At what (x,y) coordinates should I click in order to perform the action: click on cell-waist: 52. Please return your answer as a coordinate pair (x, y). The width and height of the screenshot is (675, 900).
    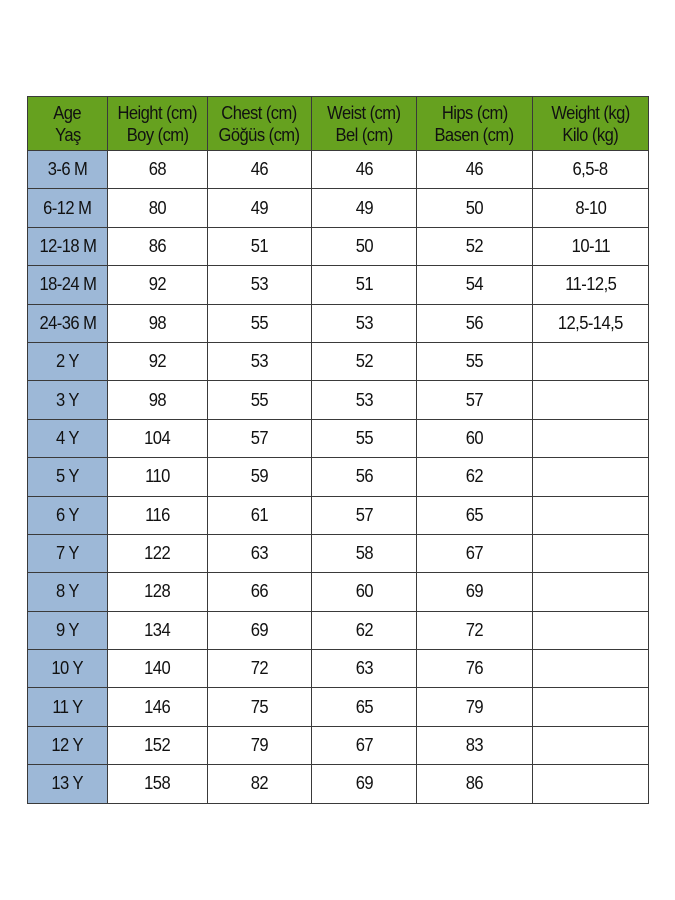
    Looking at the image, I should click on (364, 361).